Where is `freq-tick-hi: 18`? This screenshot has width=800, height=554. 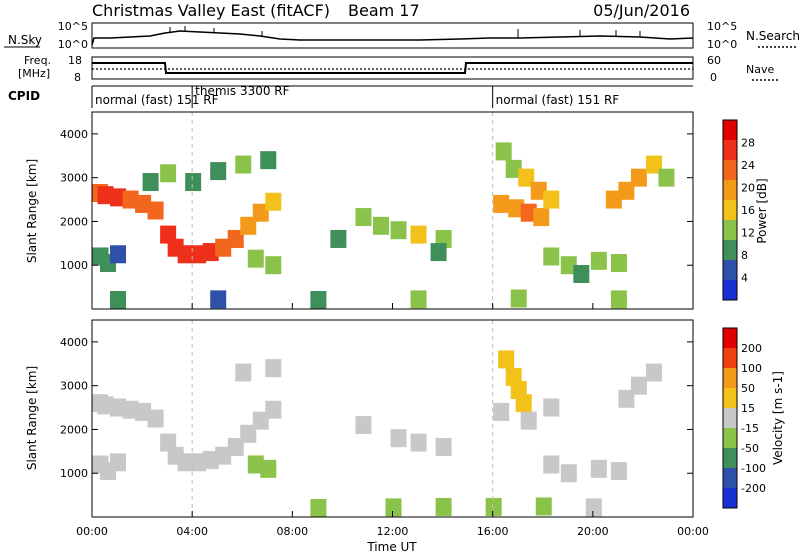 freq-tick-hi: 18 is located at coordinates (75, 60).